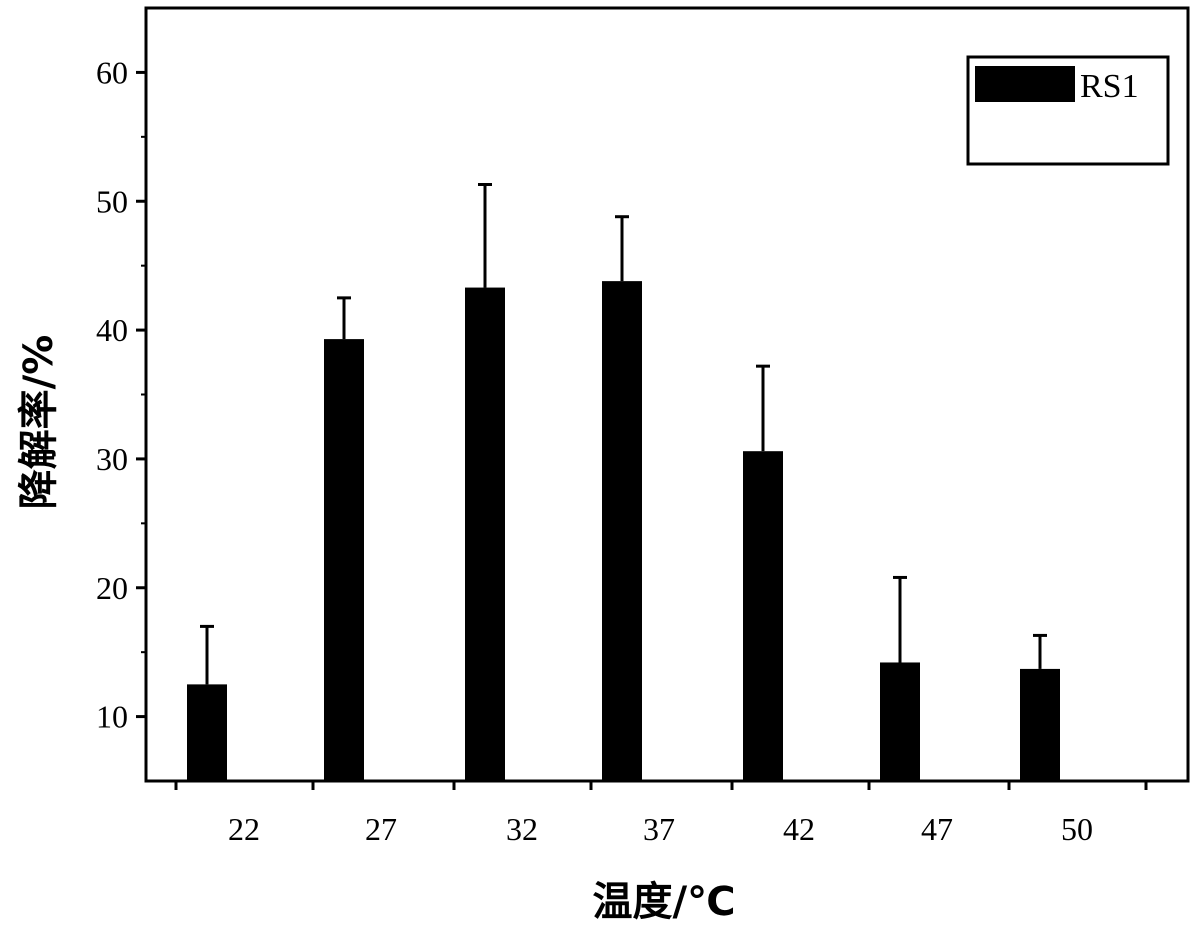 Image resolution: width=1200 pixels, height=937 pixels. I want to click on legend-label-rs1: RS1, so click(1109, 86).